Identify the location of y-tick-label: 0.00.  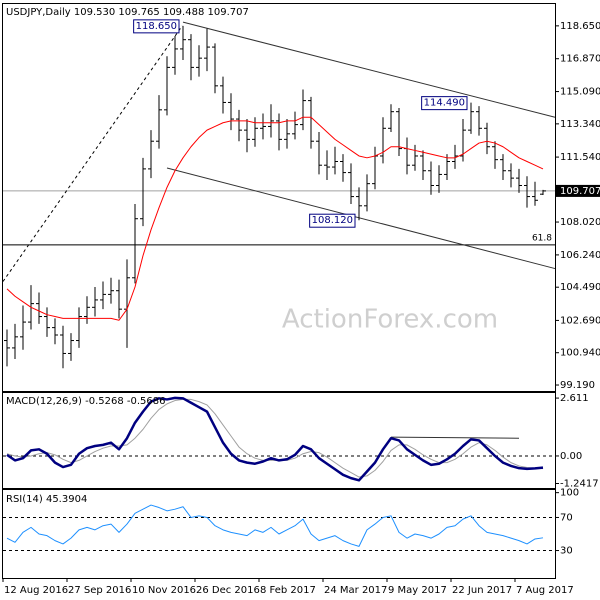
(571, 456).